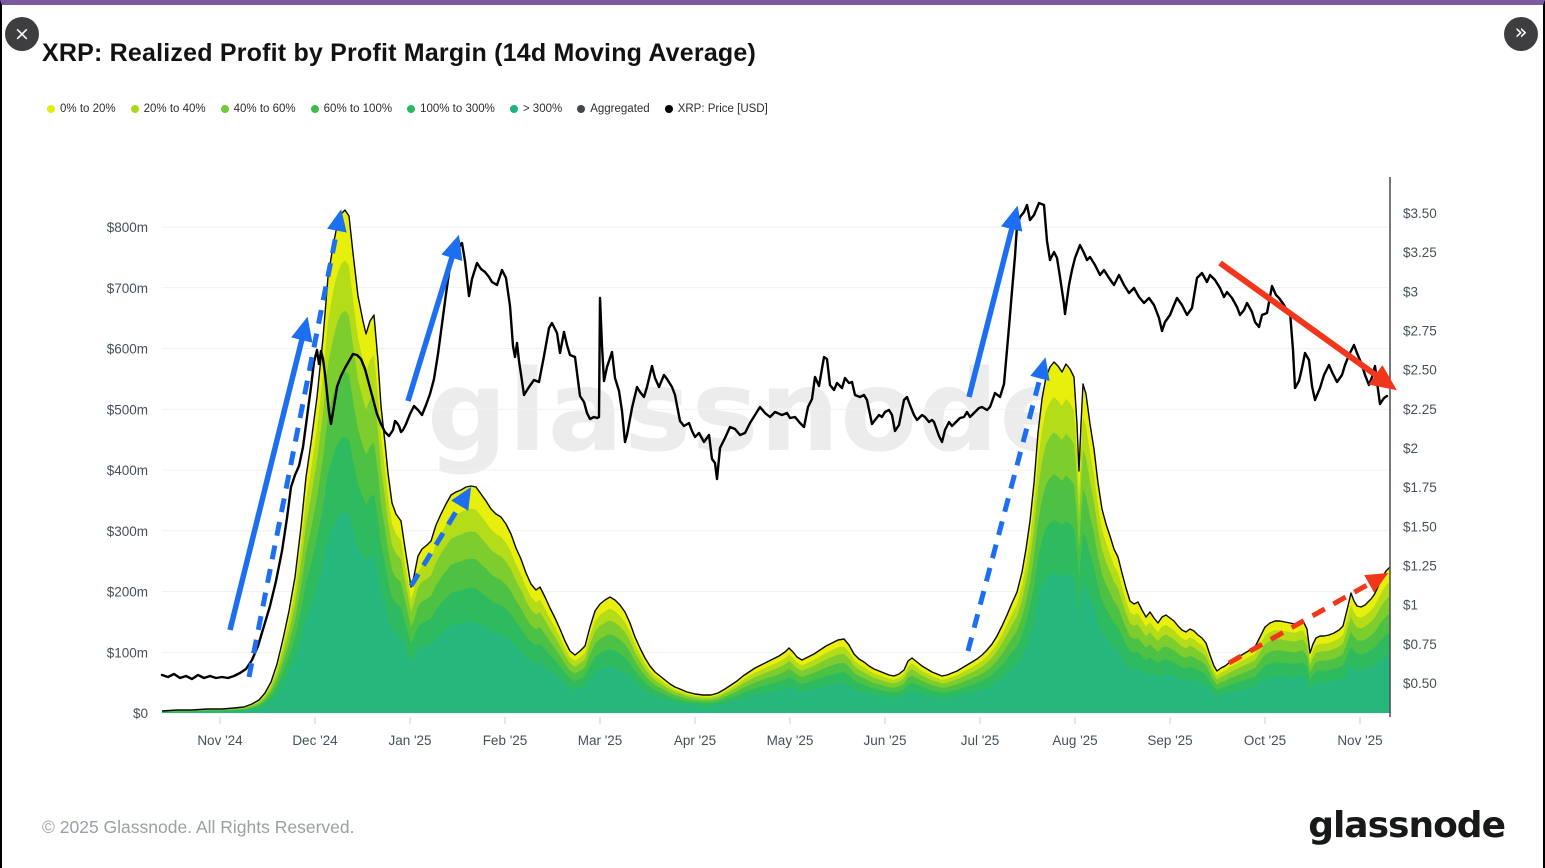 This screenshot has height=868, width=1545. Describe the element at coordinates (358, 109) in the screenshot. I see `legend-label: 60% to 100%` at that location.